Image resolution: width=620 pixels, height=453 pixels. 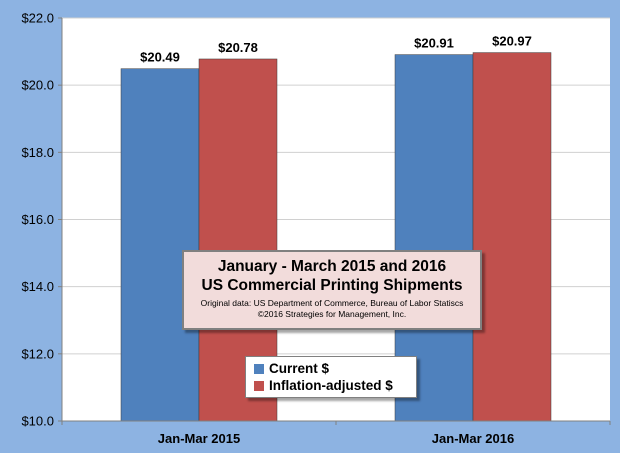 What do you see at coordinates (336, 49) in the screenshot?
I see `data-labels: $20.49 $20.78 $20.91 $20.97` at bounding box center [336, 49].